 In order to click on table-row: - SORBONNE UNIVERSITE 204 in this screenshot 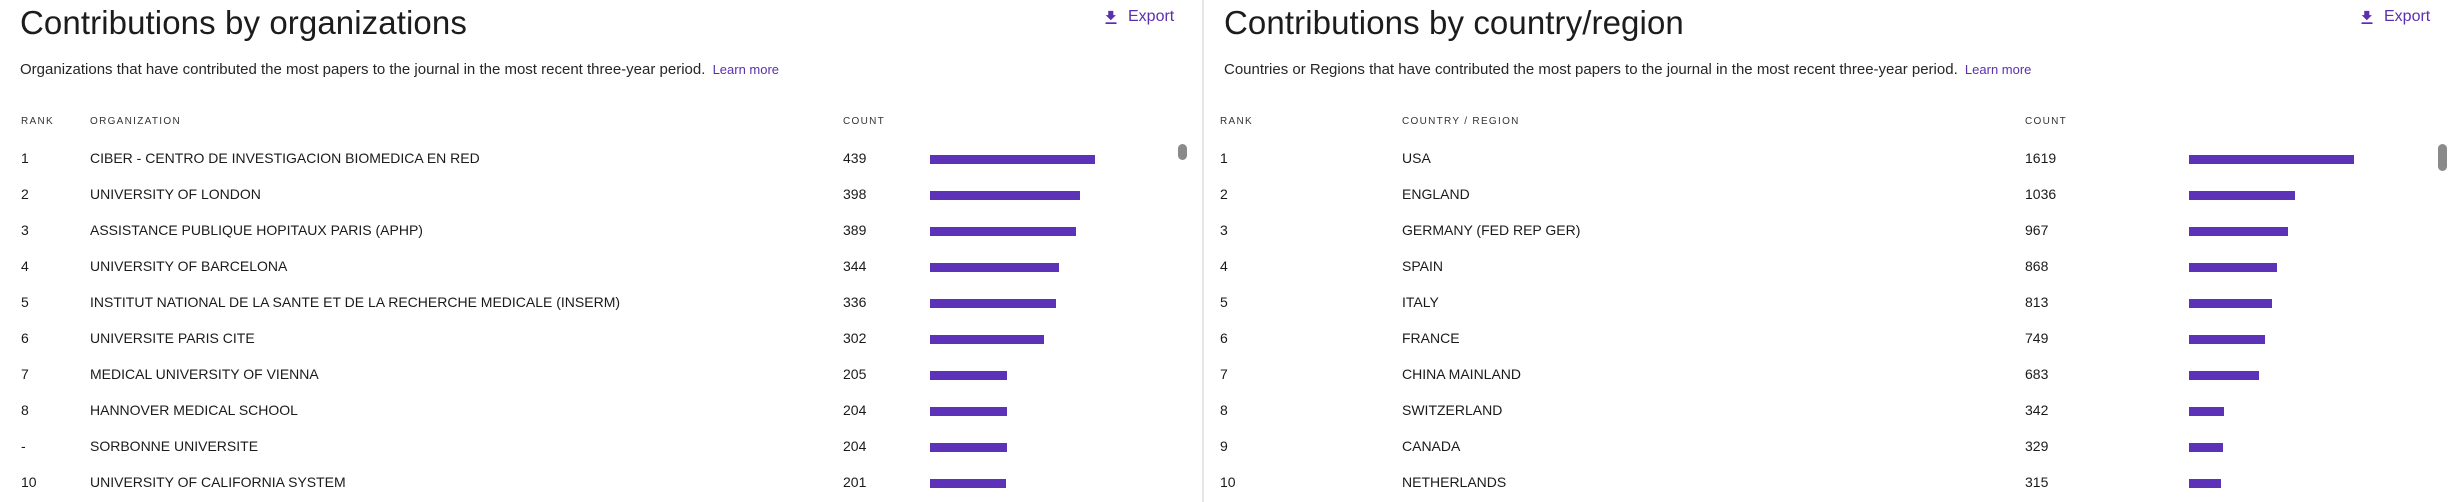, I will do `click(601, 446)`.